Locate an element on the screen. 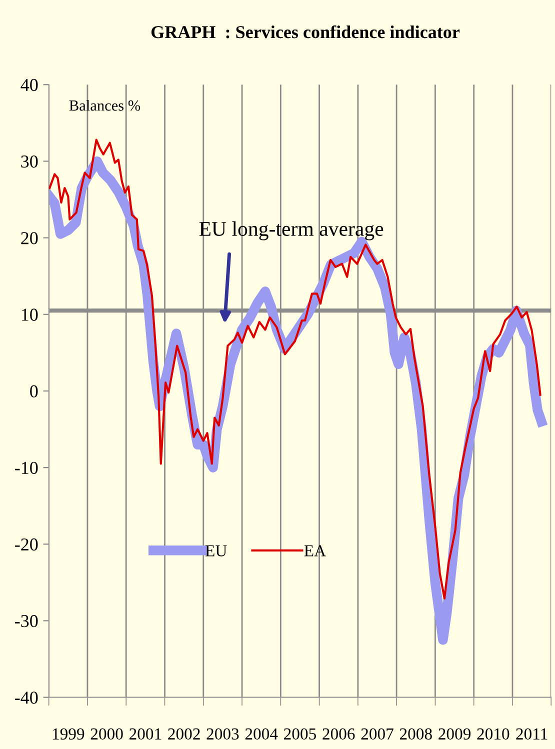  legend-label: EA is located at coordinates (315, 550).